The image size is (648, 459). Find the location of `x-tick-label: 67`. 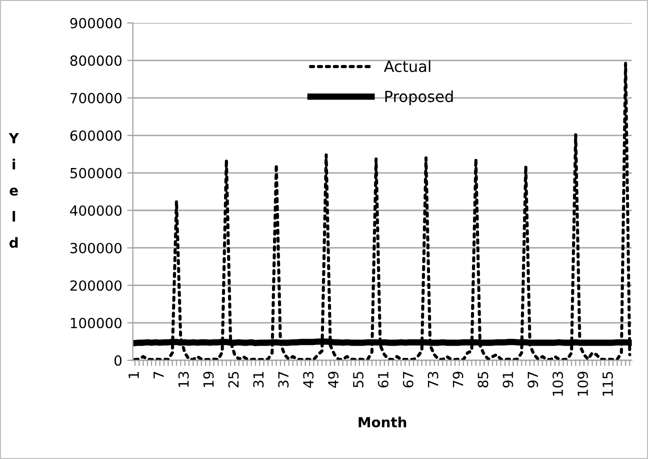

x-tick-label: 67 is located at coordinates (408, 380).